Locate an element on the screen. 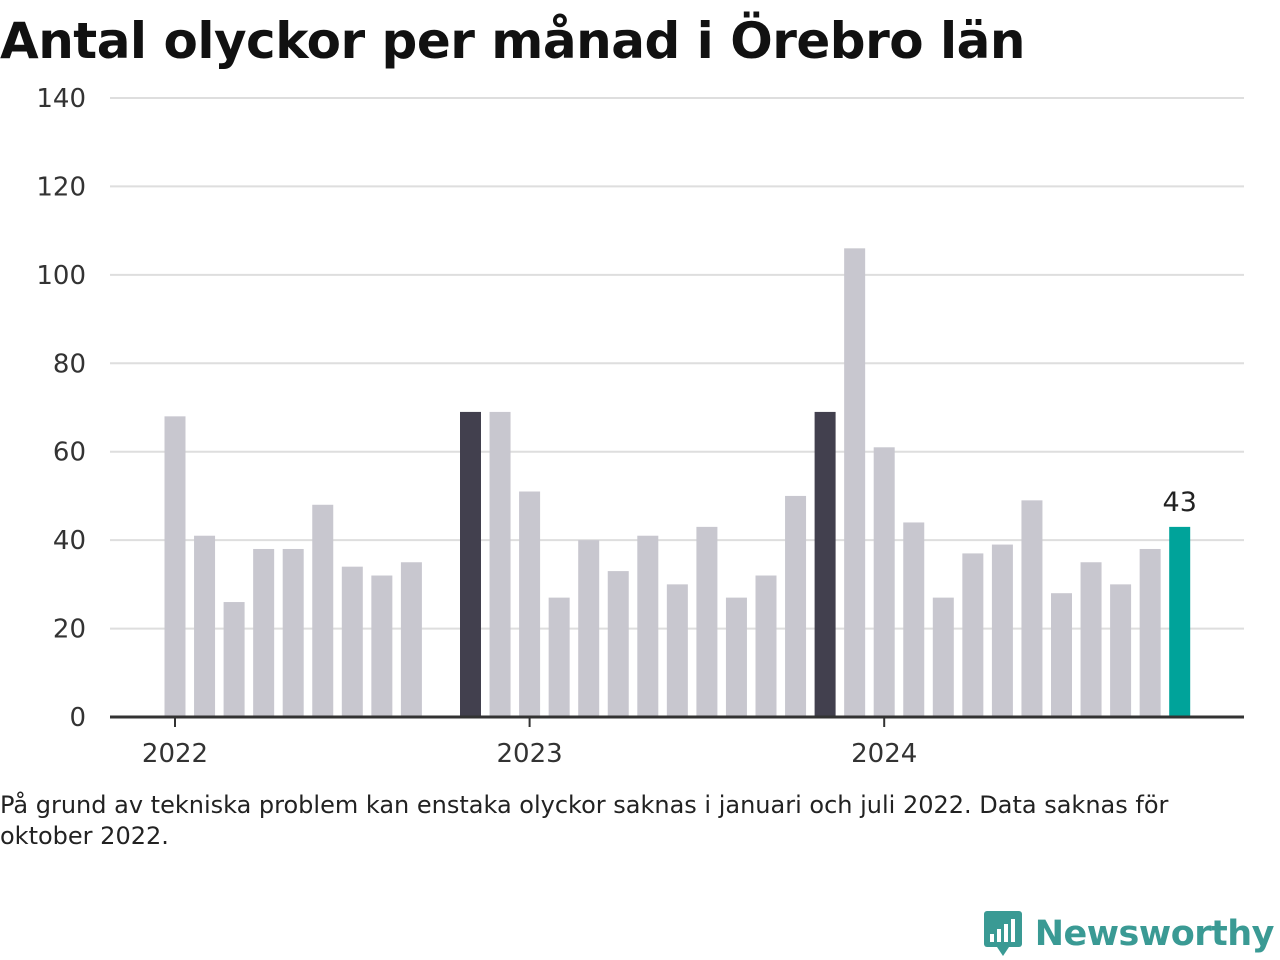  data-labels: 43 is located at coordinates (1180, 502).